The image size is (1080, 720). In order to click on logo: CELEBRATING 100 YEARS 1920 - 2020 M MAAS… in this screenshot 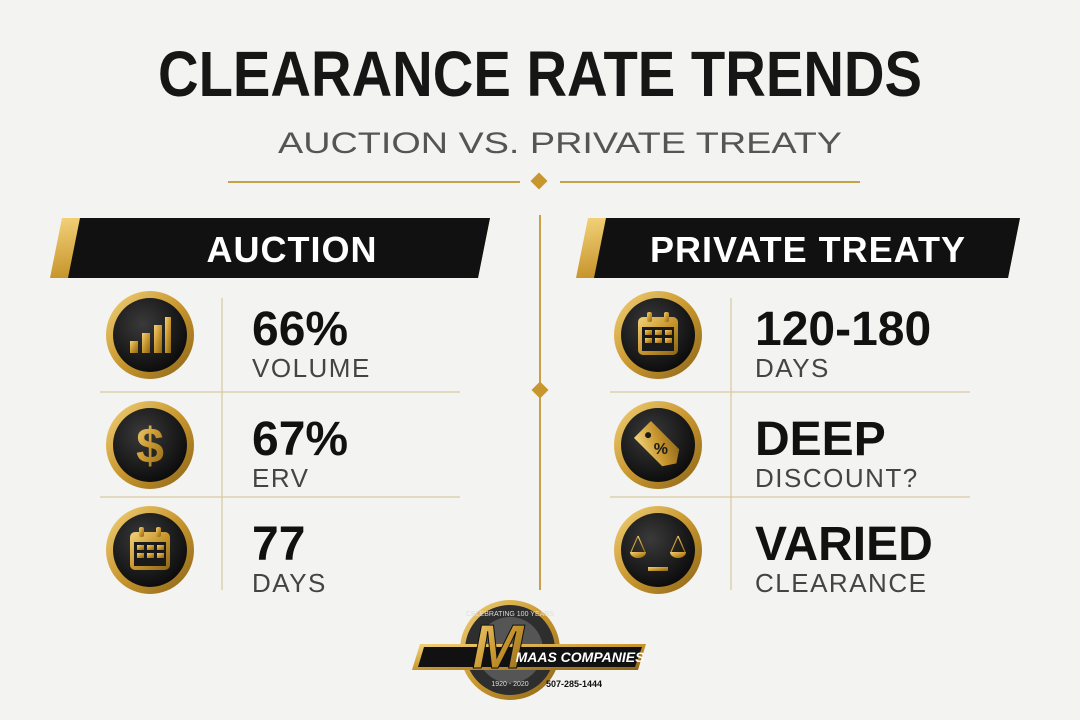, I will do `click(529, 650)`.